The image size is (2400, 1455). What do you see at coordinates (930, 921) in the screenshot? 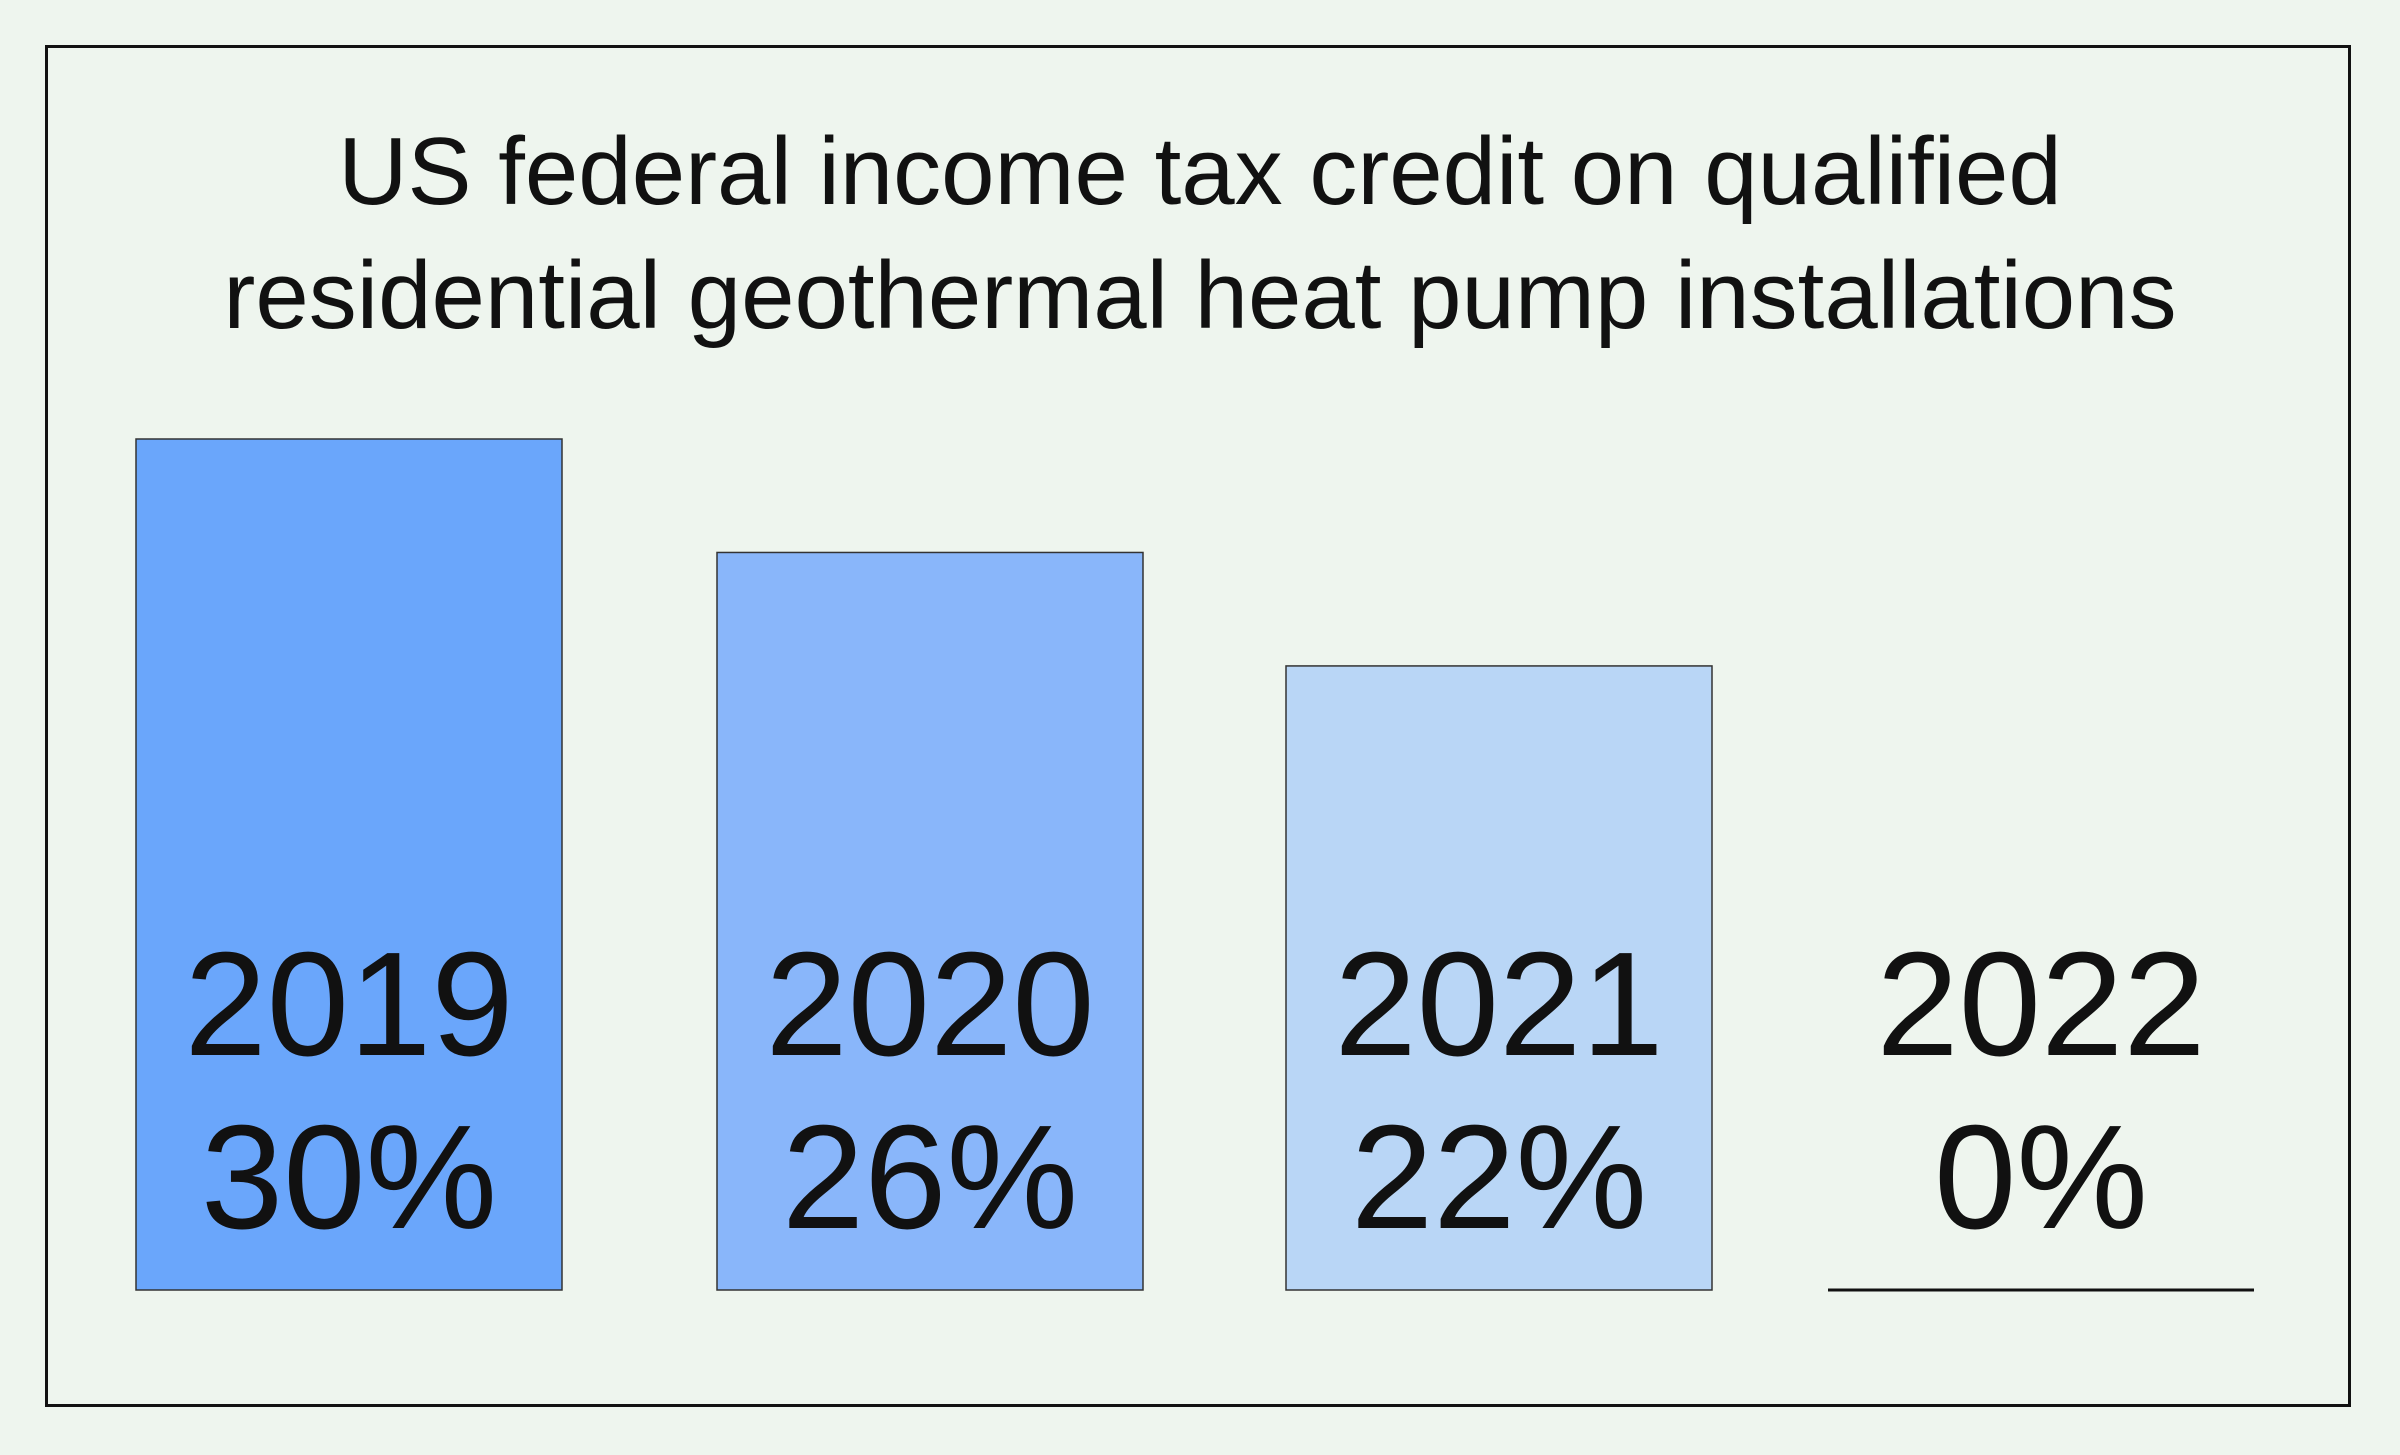
I see `bar-2020` at bounding box center [930, 921].